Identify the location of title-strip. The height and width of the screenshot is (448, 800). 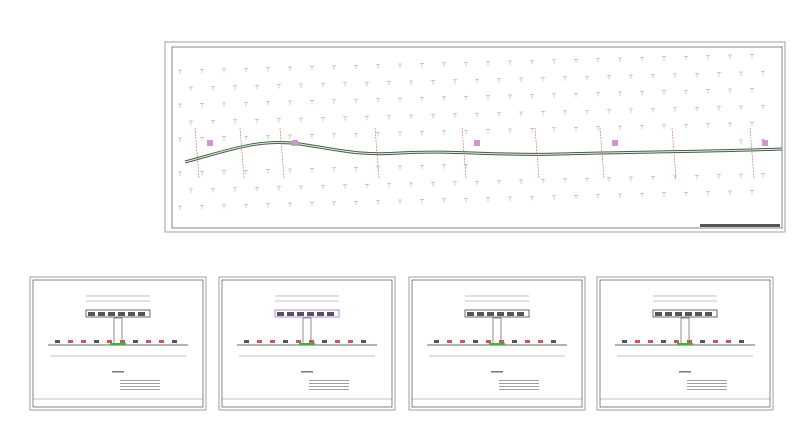
(740, 225).